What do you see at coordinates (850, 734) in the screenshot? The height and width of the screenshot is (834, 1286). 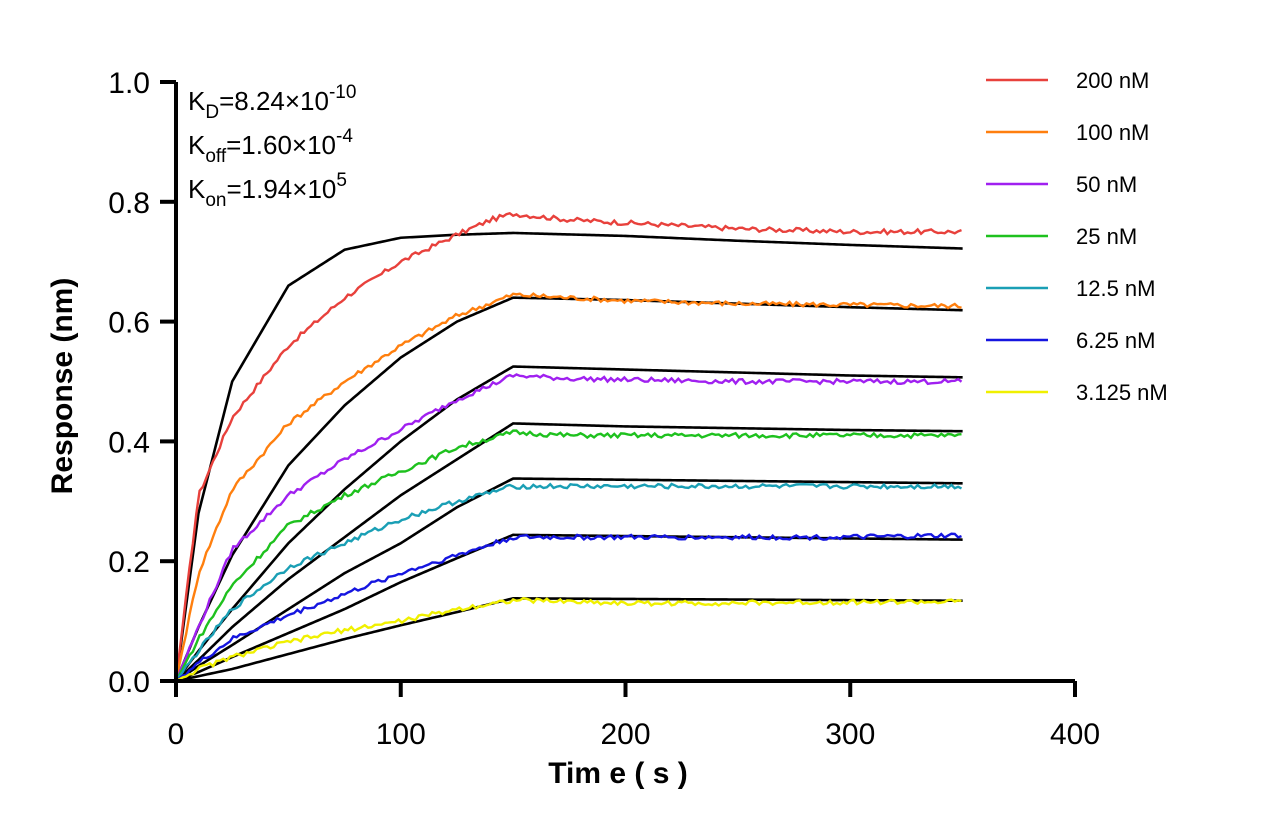 I see `x-tick-label: 300` at bounding box center [850, 734].